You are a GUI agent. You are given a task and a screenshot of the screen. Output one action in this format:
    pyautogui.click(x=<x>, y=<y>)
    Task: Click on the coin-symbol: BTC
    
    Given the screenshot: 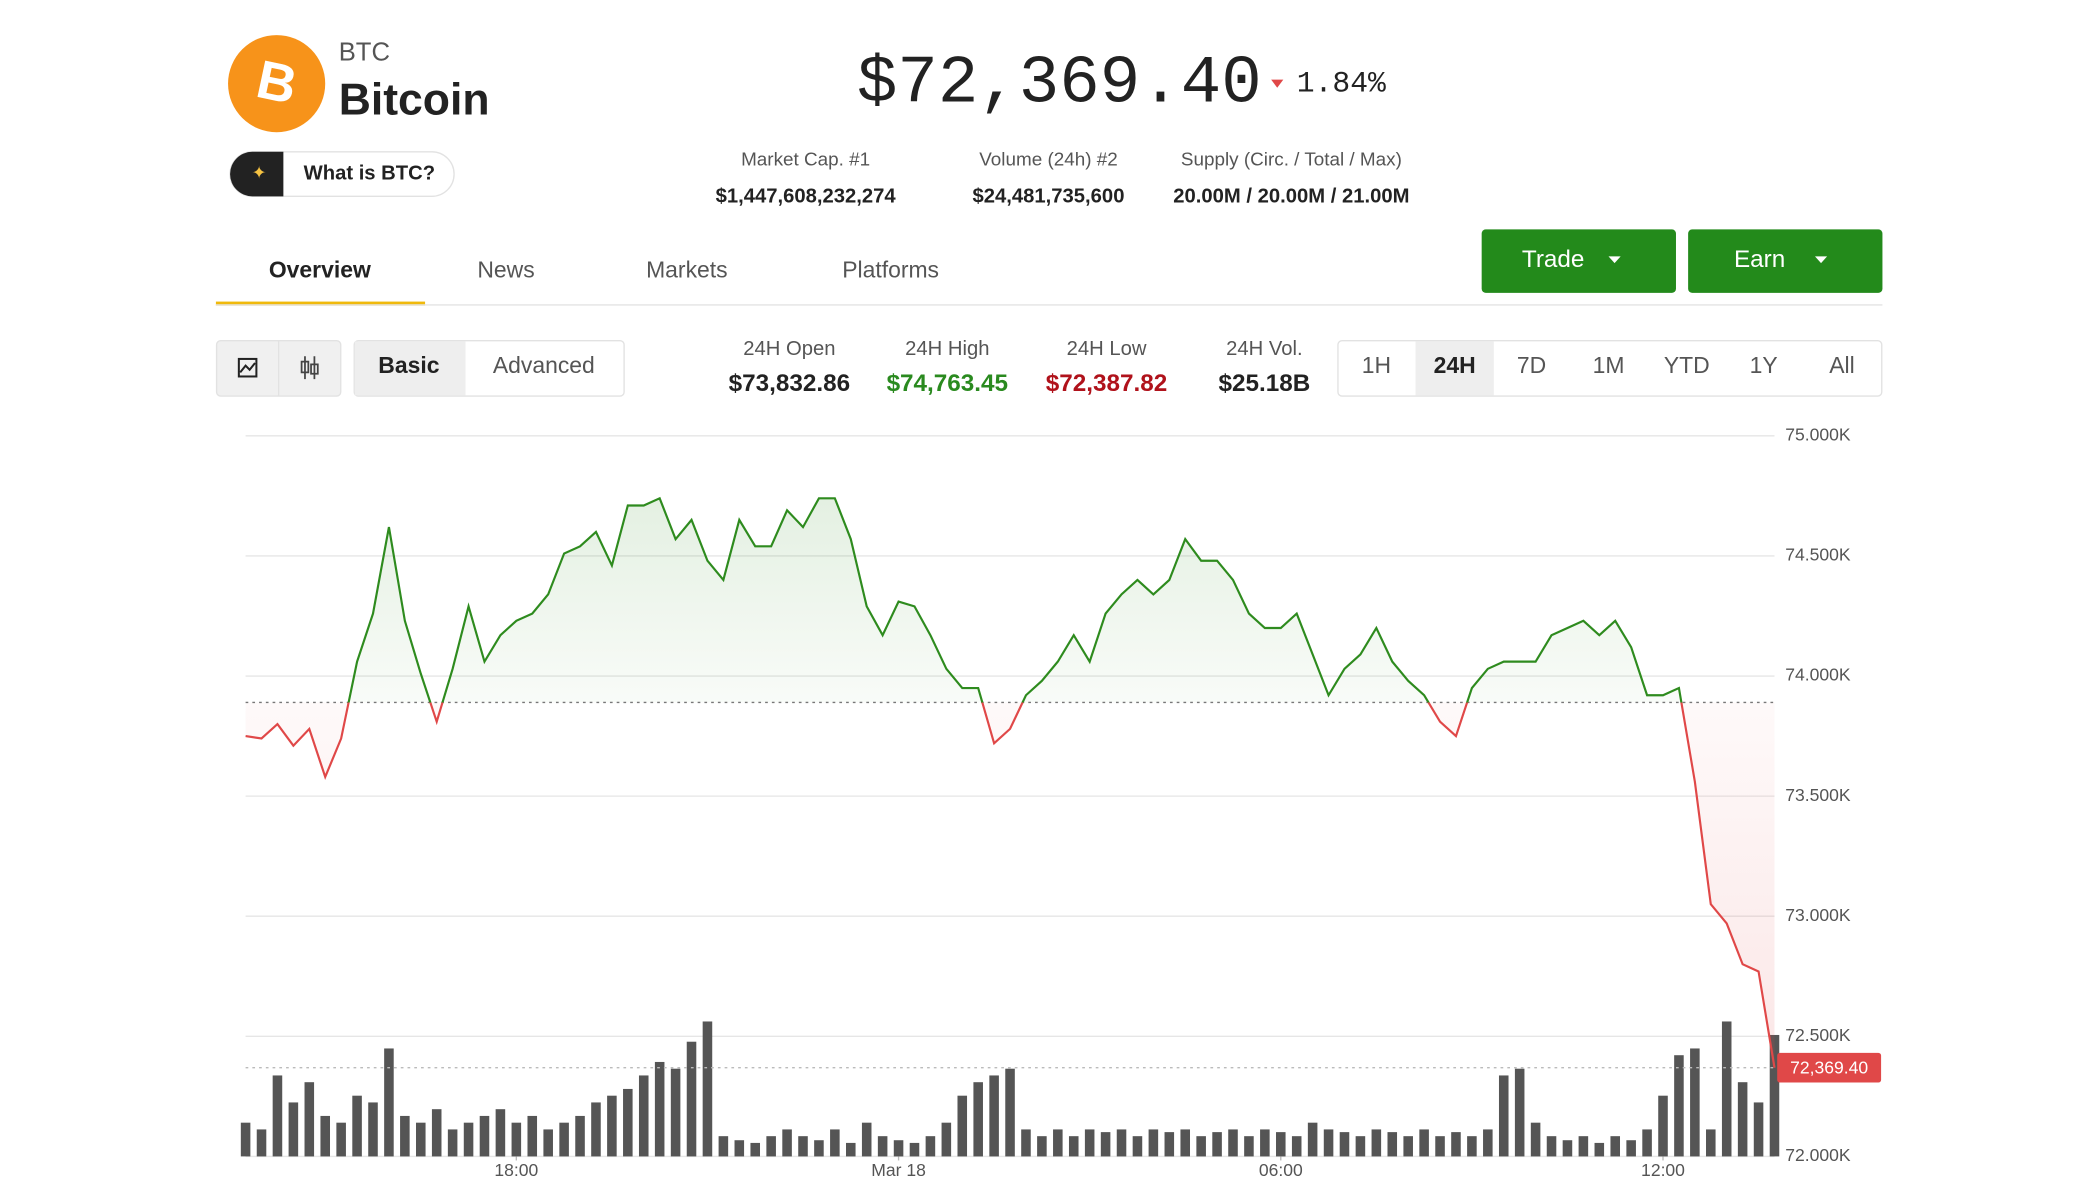 What is the action you would take?
    pyautogui.click(x=364, y=53)
    